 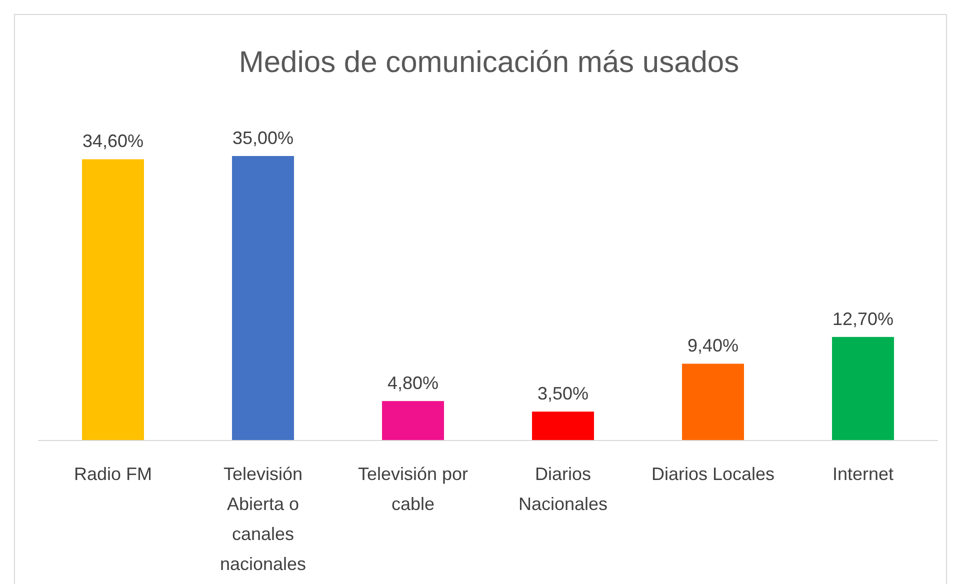 I want to click on x-tick-label: Internet, so click(x=863, y=474).